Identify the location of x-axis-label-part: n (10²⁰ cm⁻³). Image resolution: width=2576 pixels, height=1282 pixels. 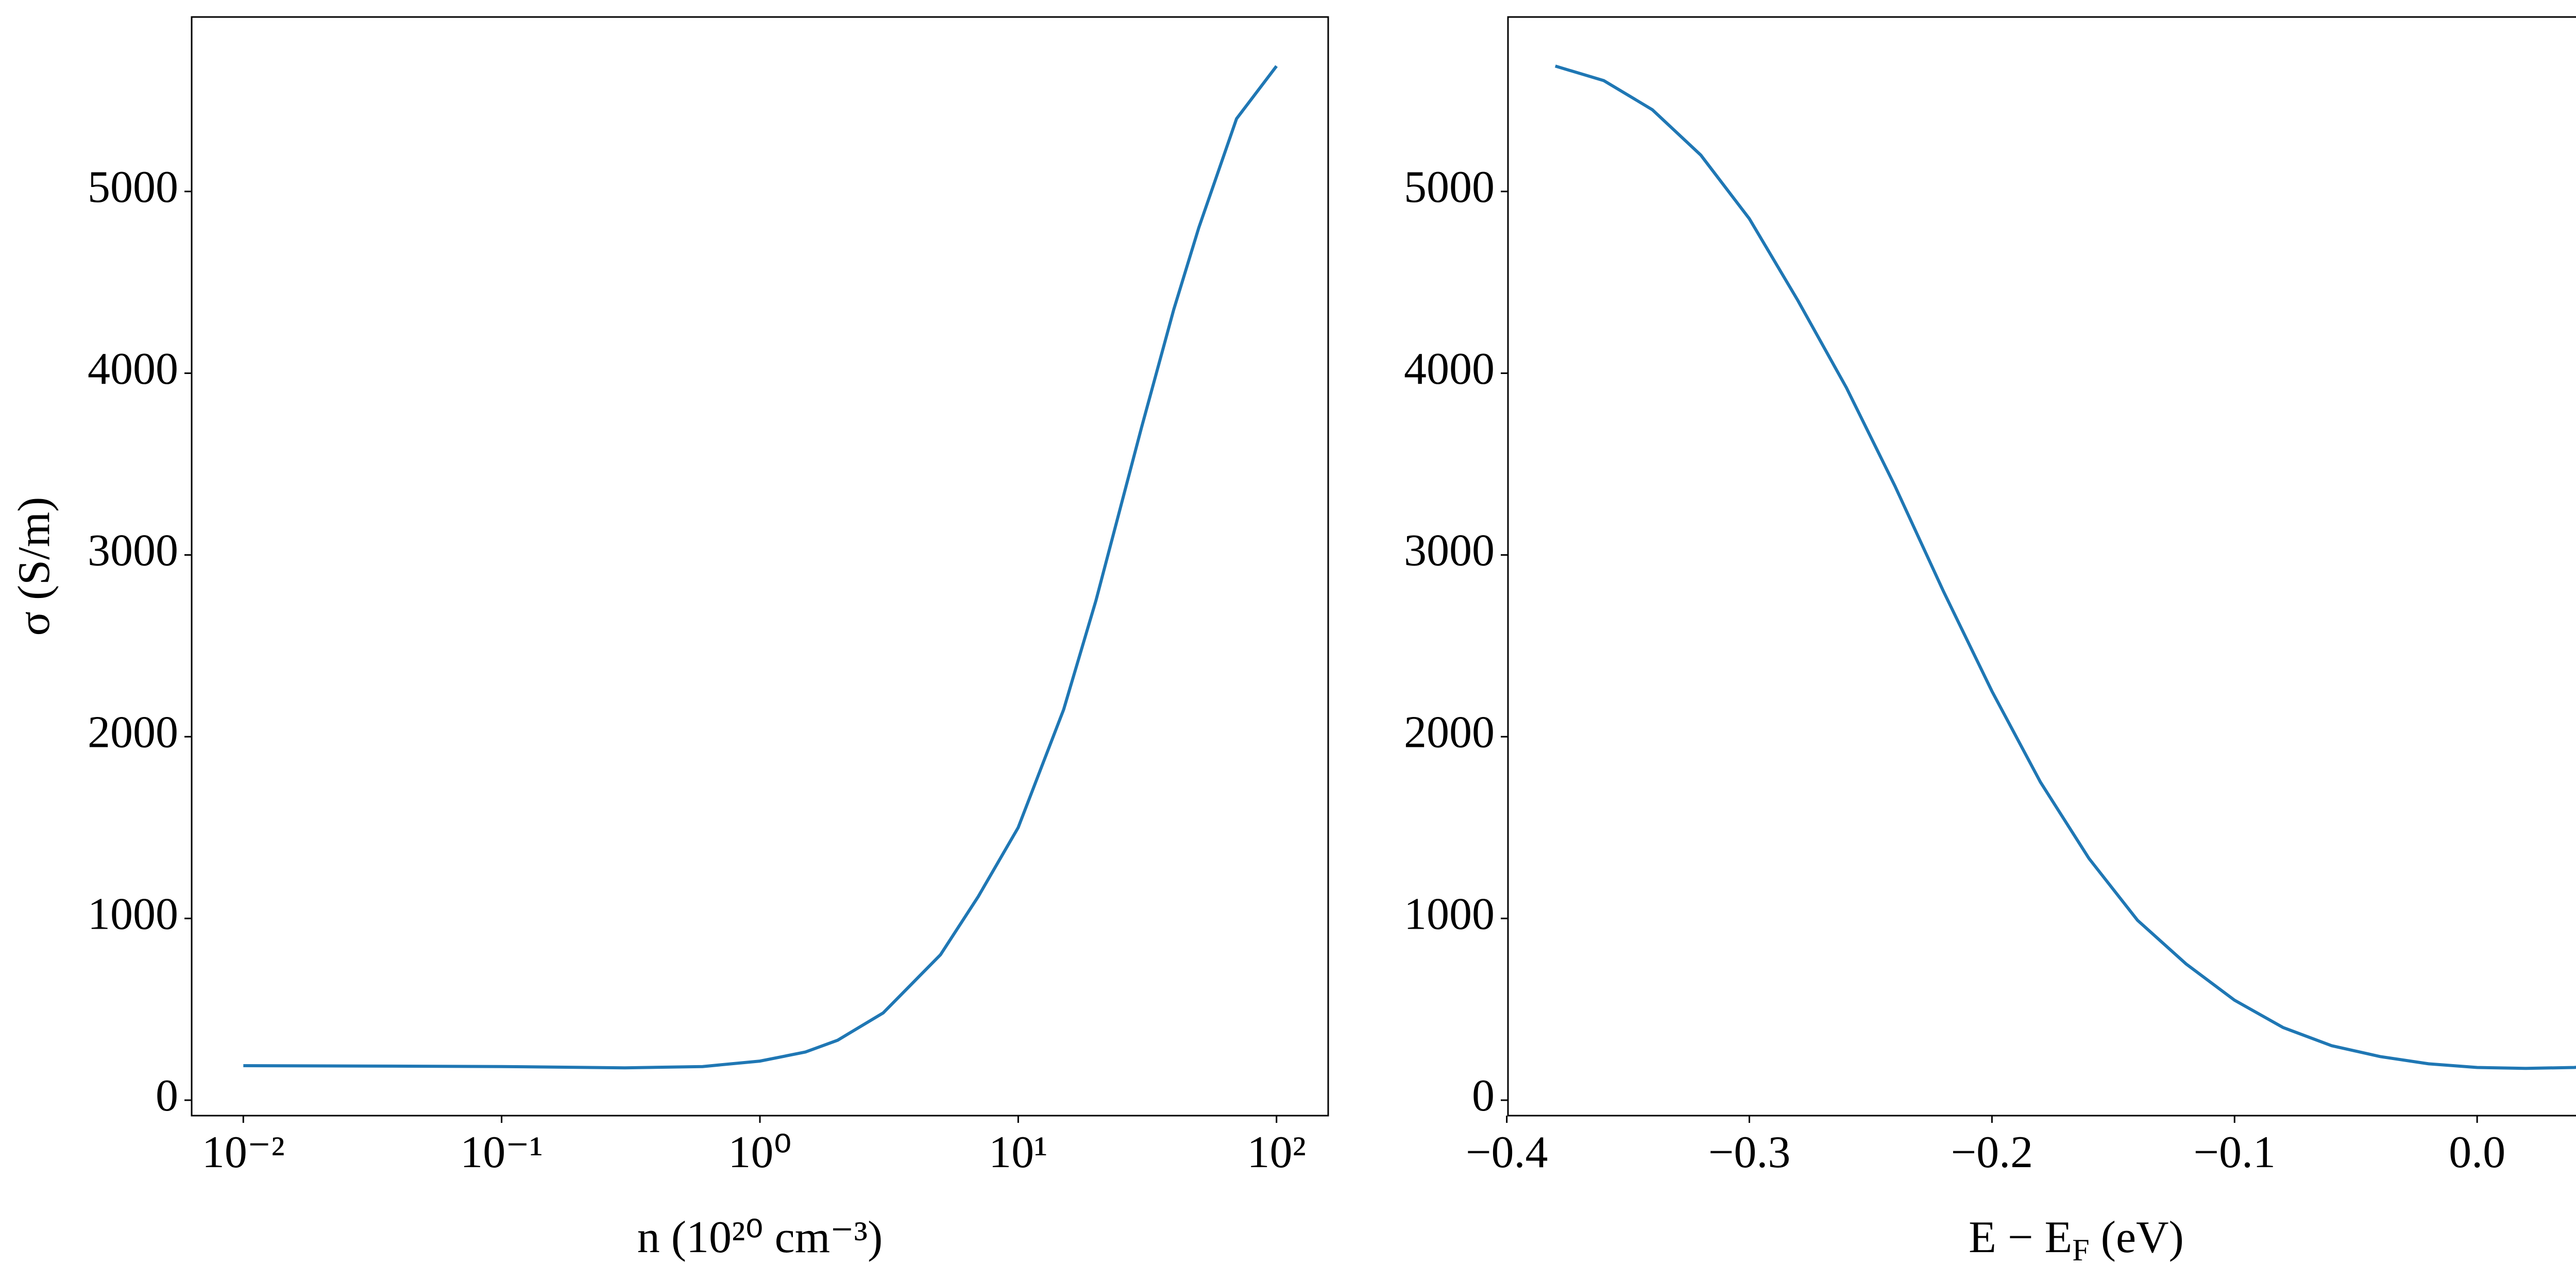
(760, 1237).